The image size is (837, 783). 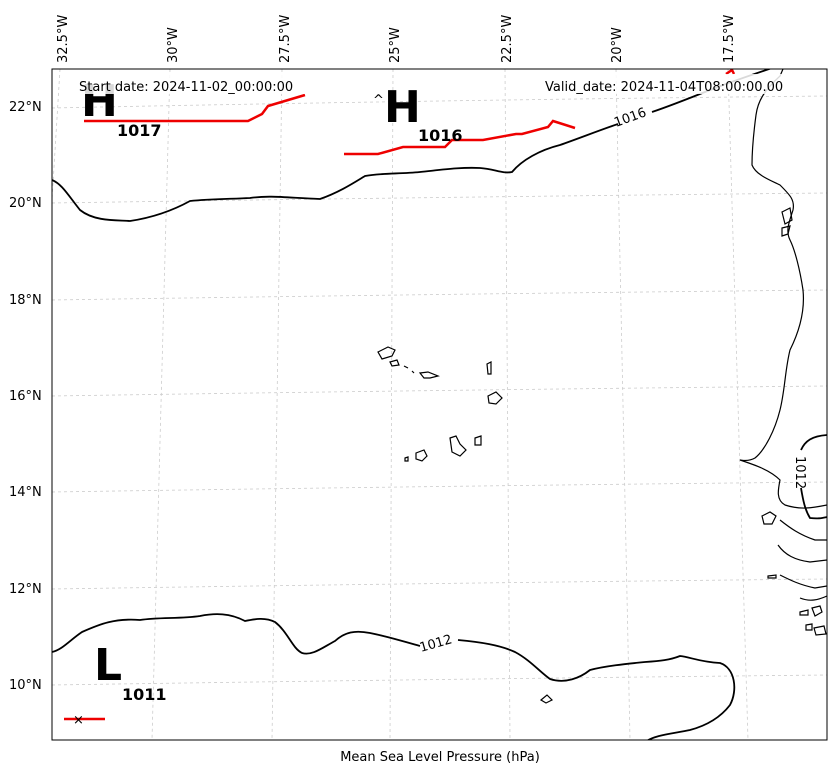 I want to click on lon-label: 25°W, so click(x=395, y=45).